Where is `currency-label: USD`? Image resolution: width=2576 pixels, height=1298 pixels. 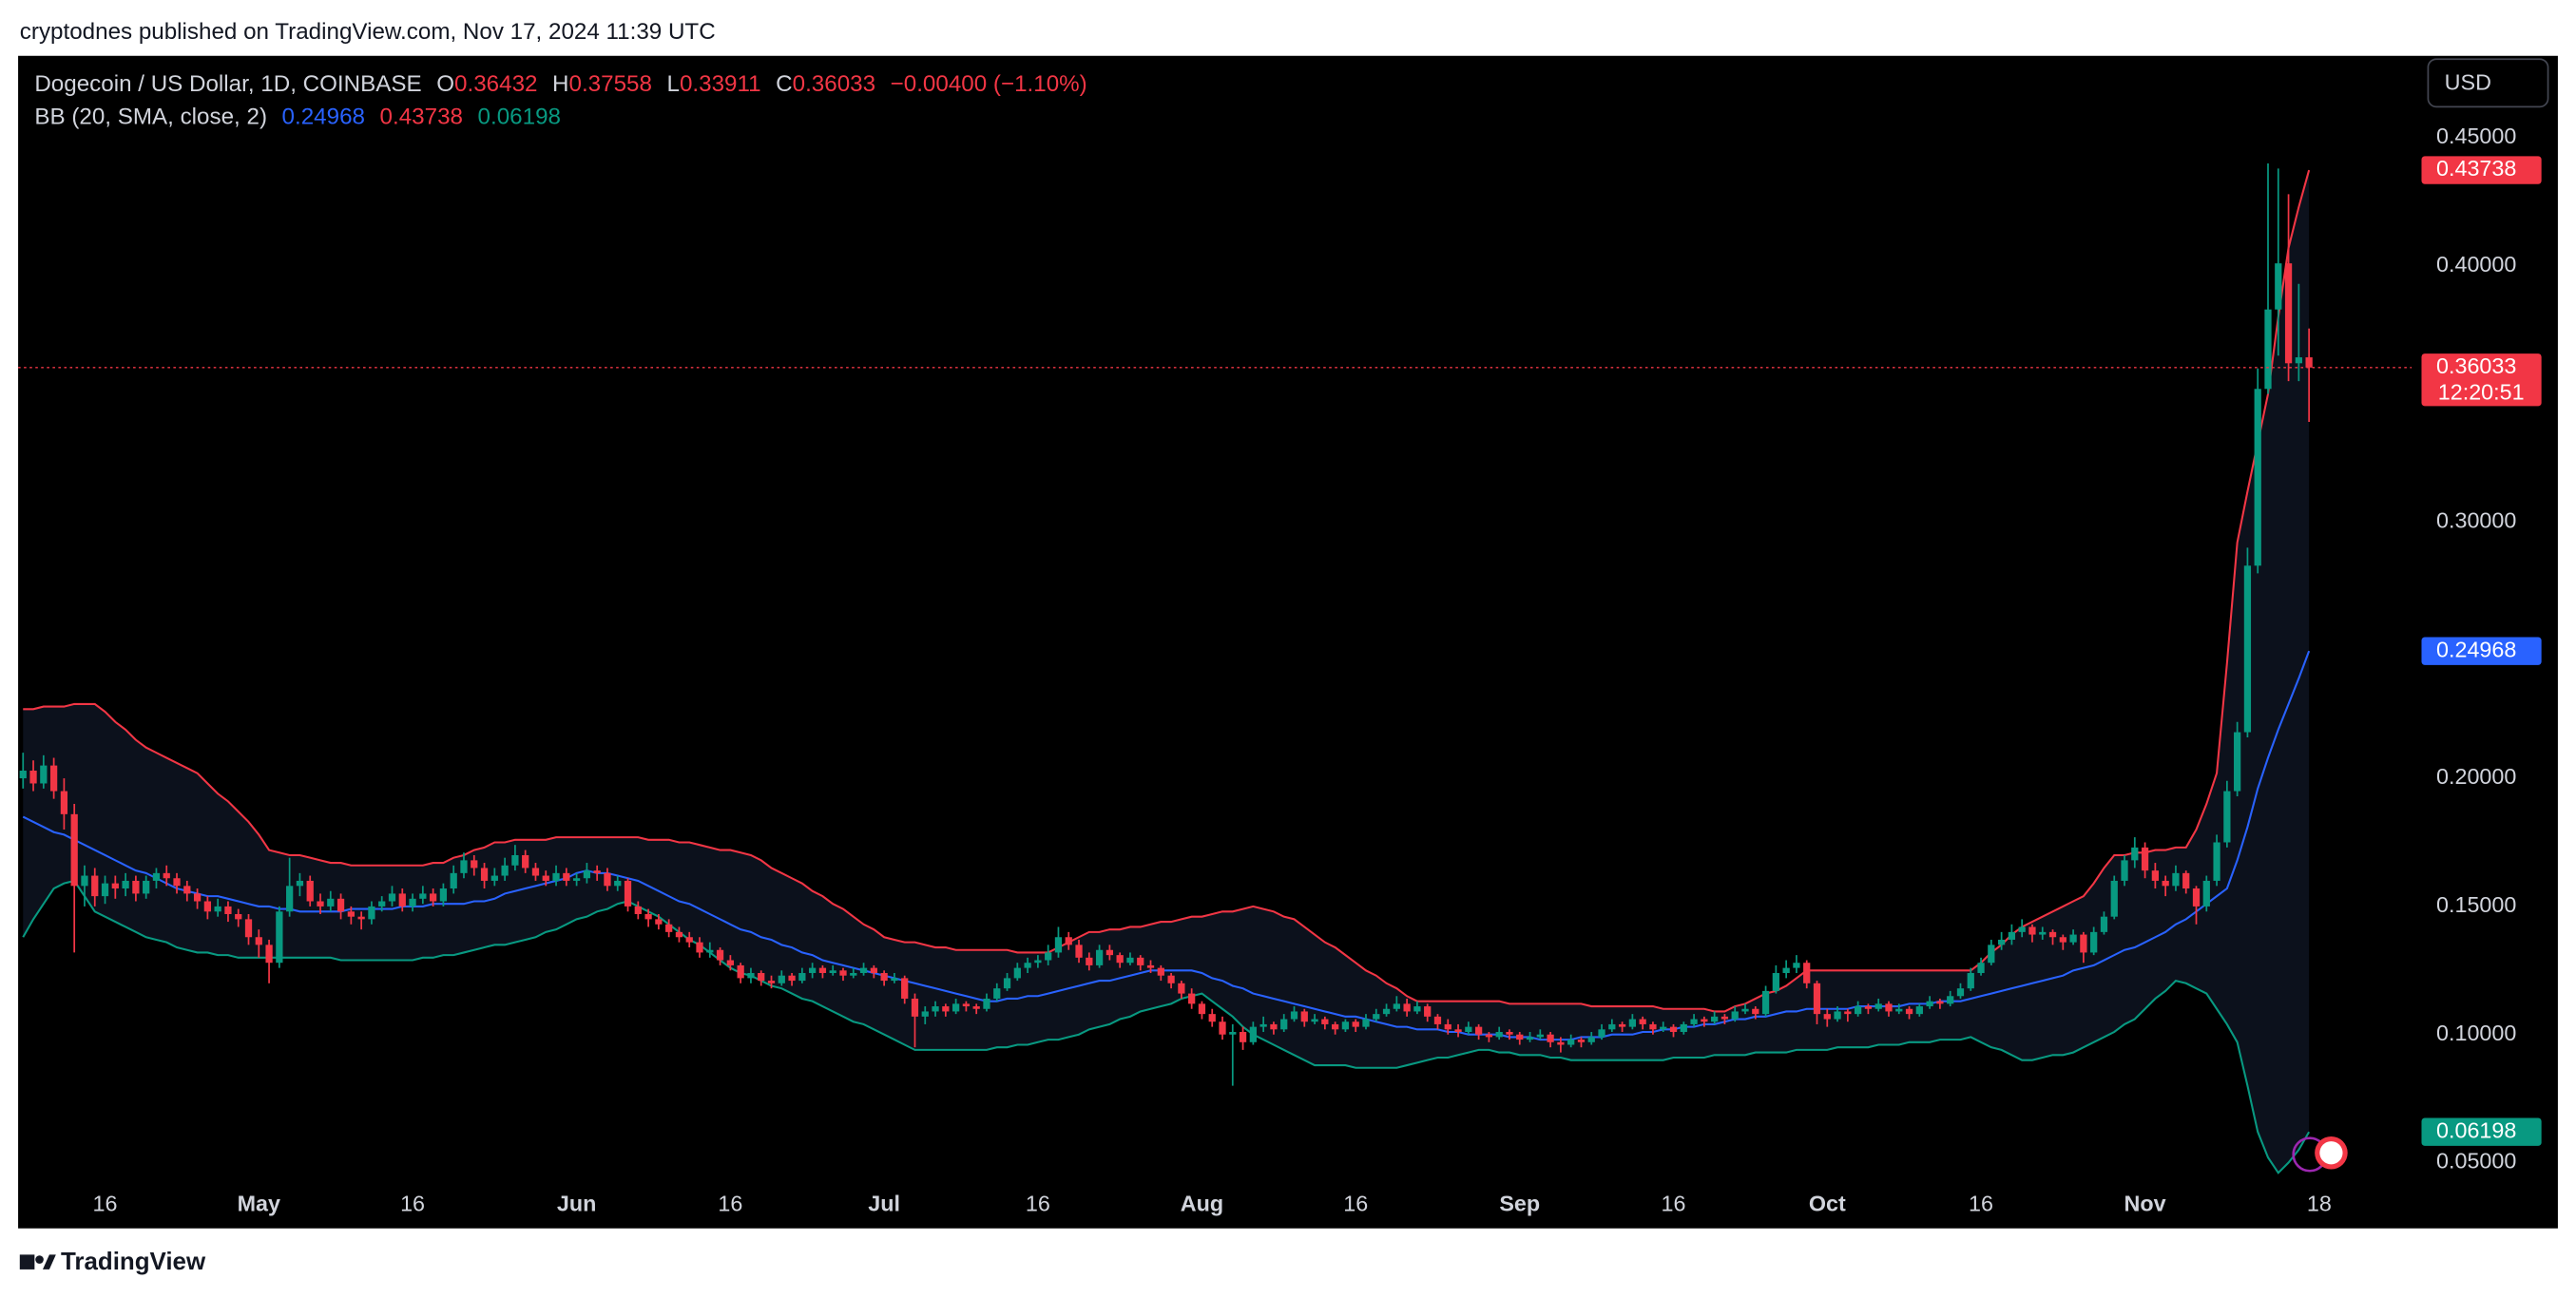 currency-label: USD is located at coordinates (2468, 81).